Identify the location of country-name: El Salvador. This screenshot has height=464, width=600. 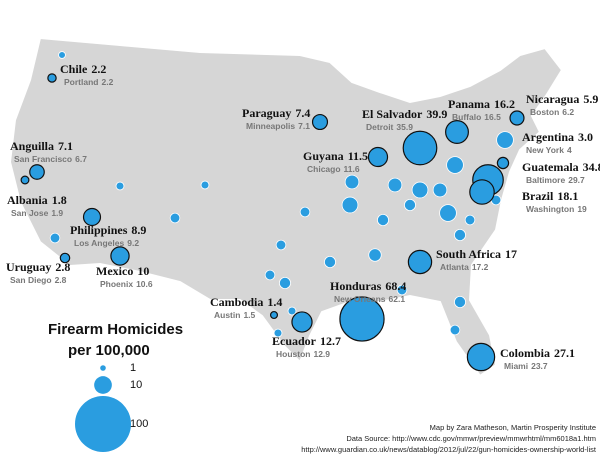
(392, 114).